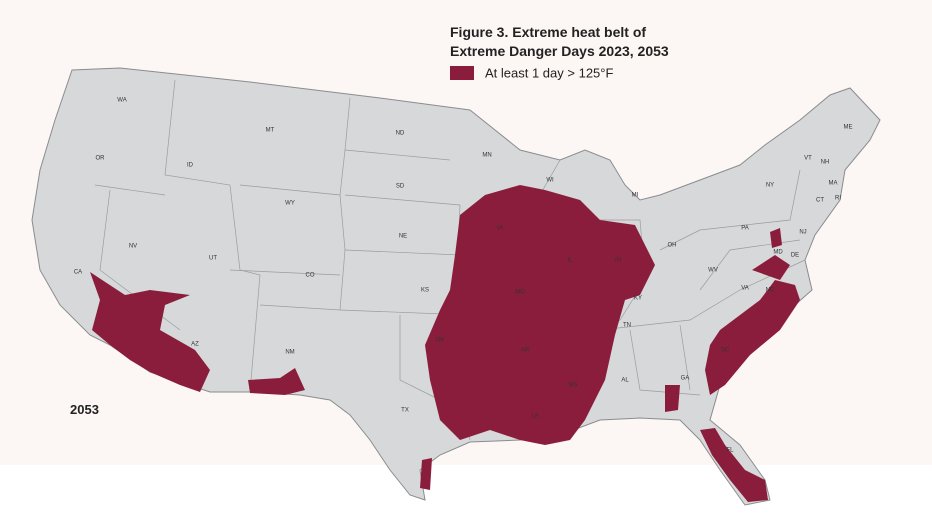 This screenshot has height=524, width=932. What do you see at coordinates (486, 156) in the screenshot?
I see `state-label: MN` at bounding box center [486, 156].